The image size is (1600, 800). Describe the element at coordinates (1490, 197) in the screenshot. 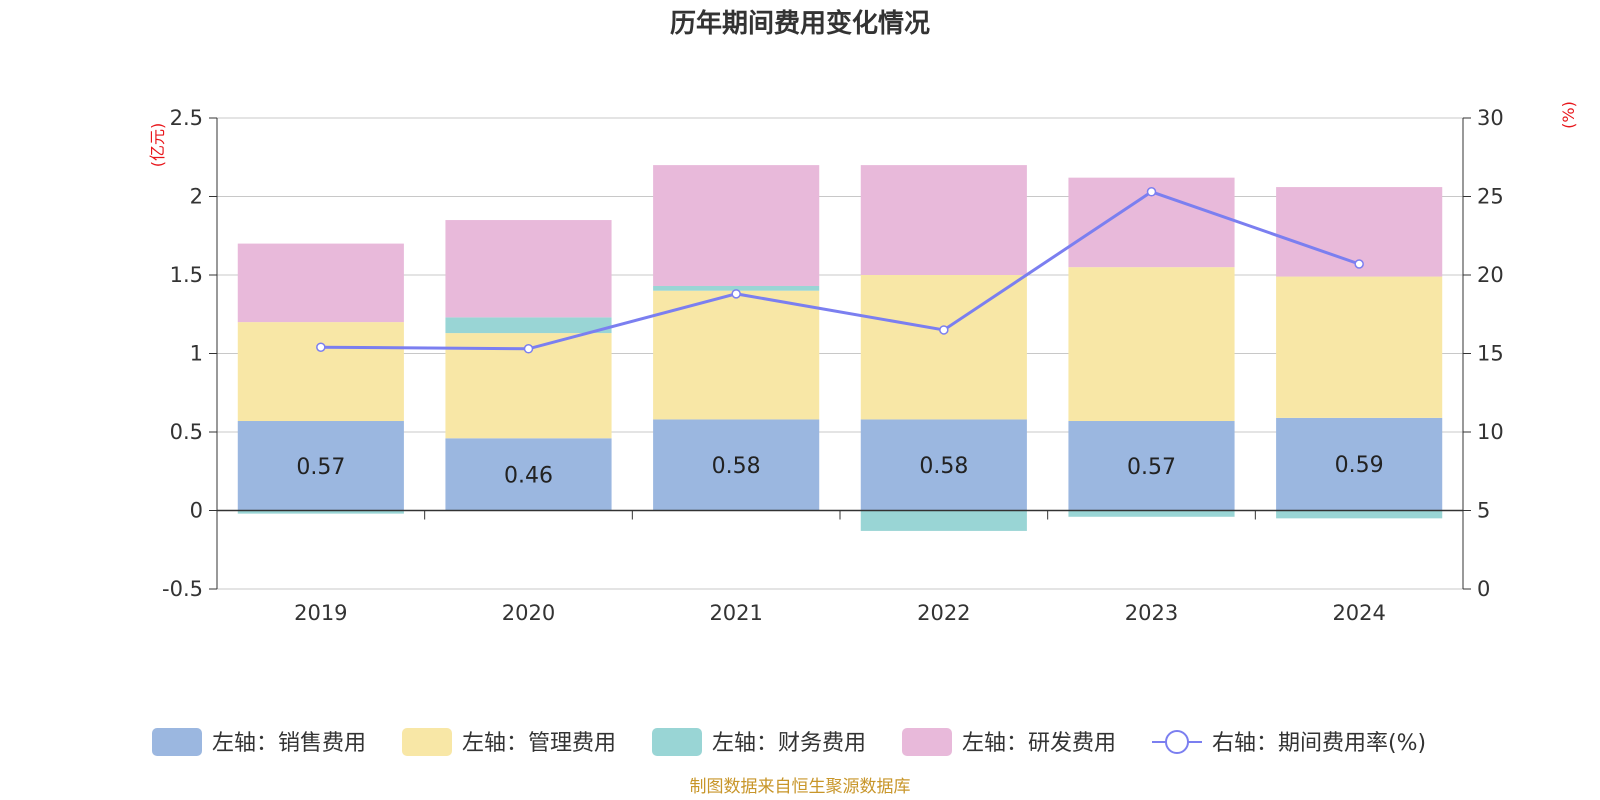

I see `right-tick-label: 25` at that location.